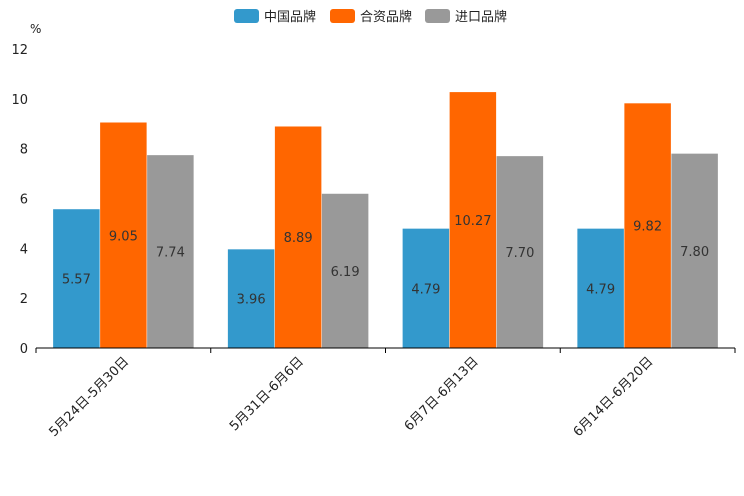 This screenshot has width=744, height=496. I want to click on y-tick-label: 8, so click(24, 150).